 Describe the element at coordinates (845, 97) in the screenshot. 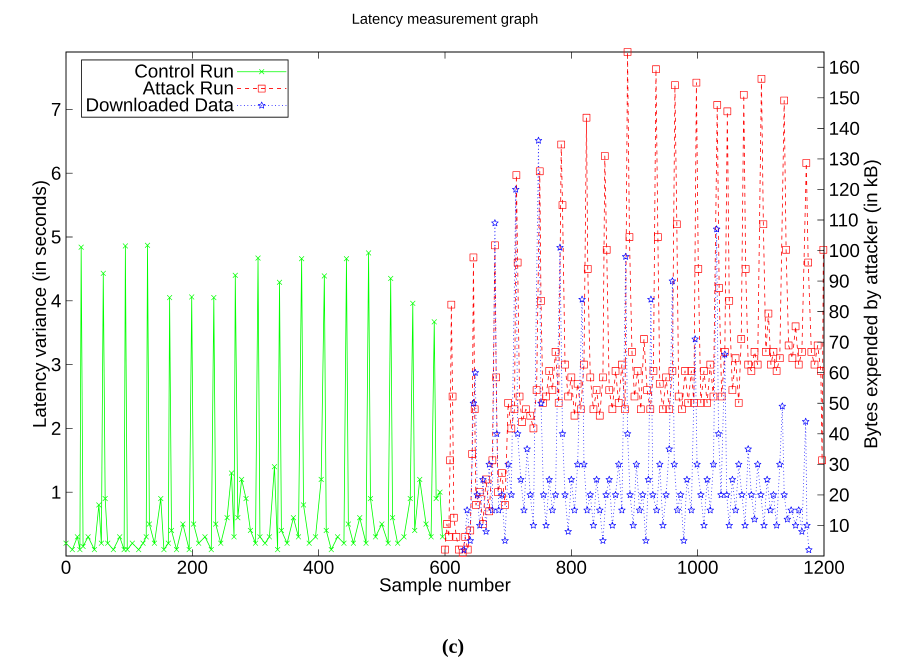

I see `y2-tick-label: 150` at that location.